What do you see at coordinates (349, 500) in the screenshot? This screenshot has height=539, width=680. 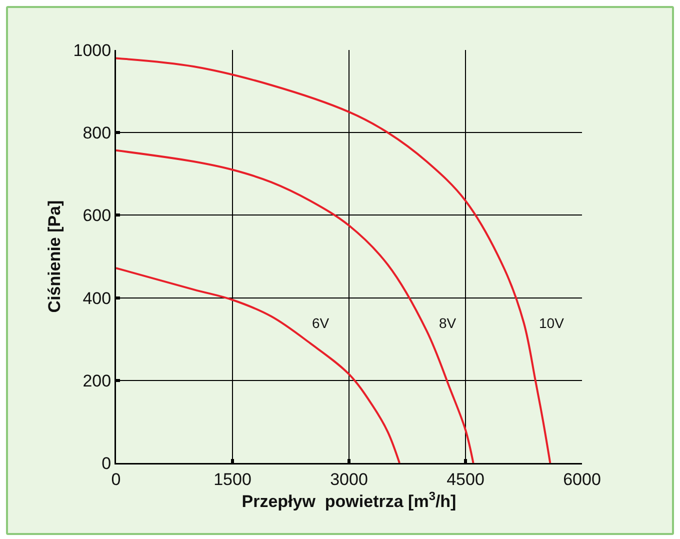 I see `x-axis-title: Przepływ powietrza [m$^{3}$/h]` at bounding box center [349, 500].